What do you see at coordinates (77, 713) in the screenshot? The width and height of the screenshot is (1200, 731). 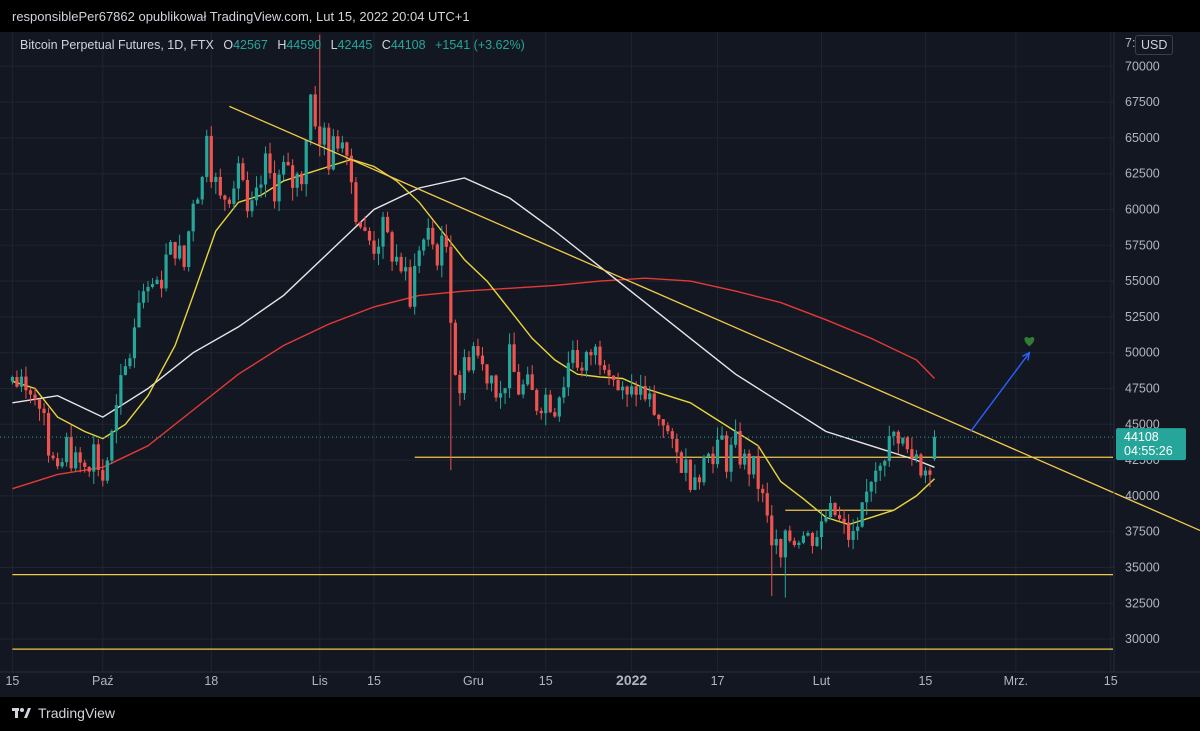 I see `tradingview-brand: TradingView` at bounding box center [77, 713].